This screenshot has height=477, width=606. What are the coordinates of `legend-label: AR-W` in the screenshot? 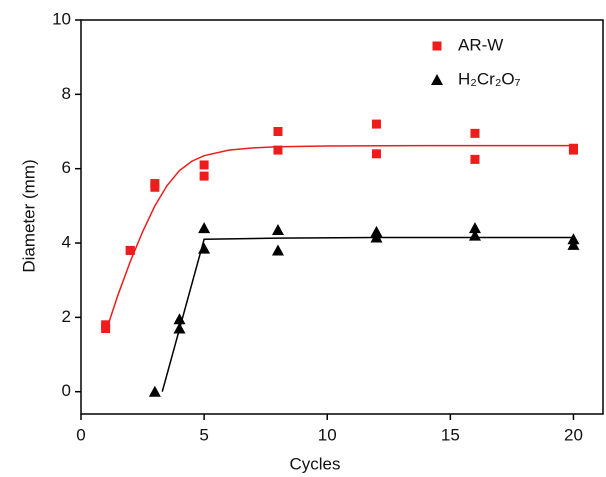 It's located at (480, 44).